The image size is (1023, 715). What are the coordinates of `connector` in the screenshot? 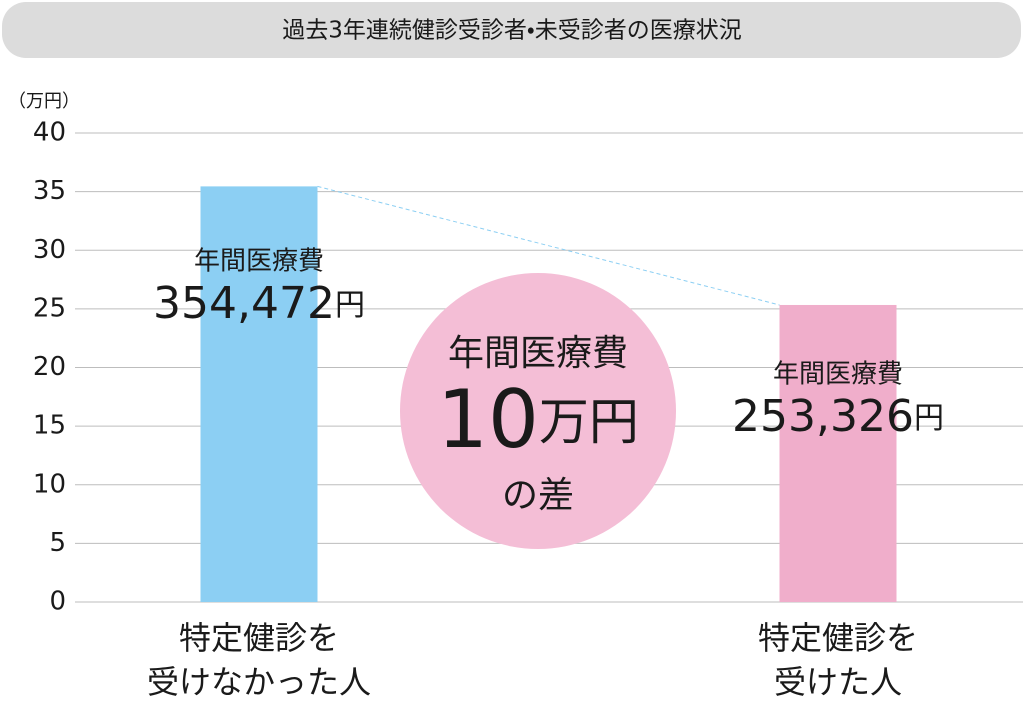 It's located at (548, 245).